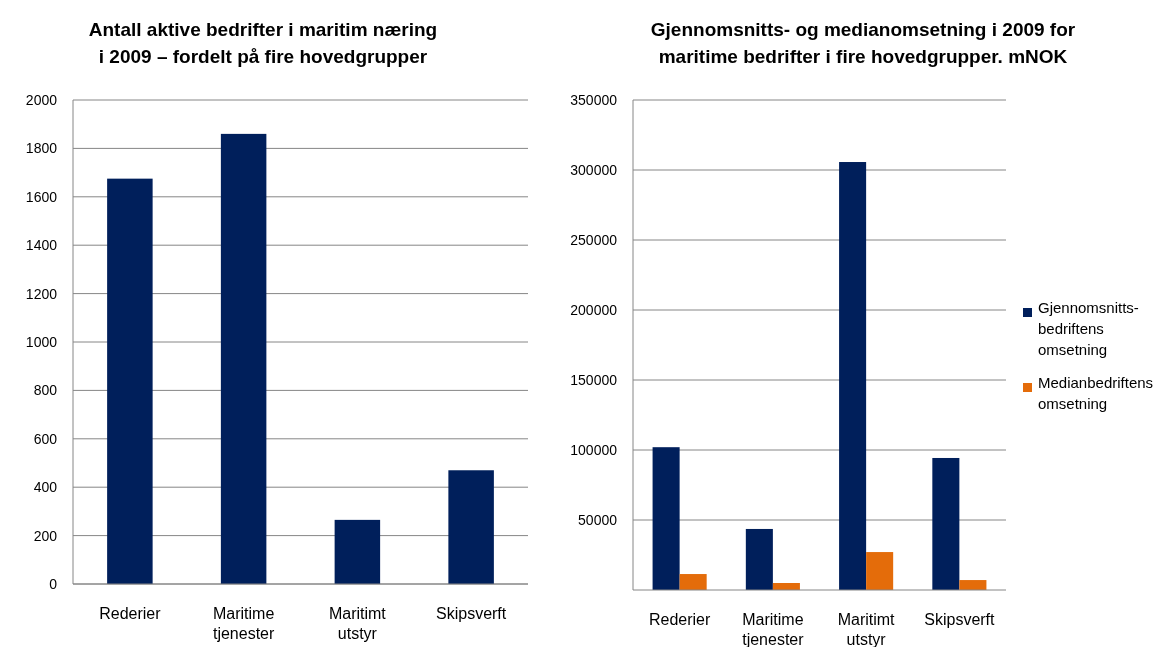 The height and width of the screenshot is (647, 1167). Describe the element at coordinates (863, 43) in the screenshot. I see `chart-title: Gjennomsnitts- og medianomsetning i 2009 for maritime bedrifter i fire hovedgrupper. mNOK` at that location.